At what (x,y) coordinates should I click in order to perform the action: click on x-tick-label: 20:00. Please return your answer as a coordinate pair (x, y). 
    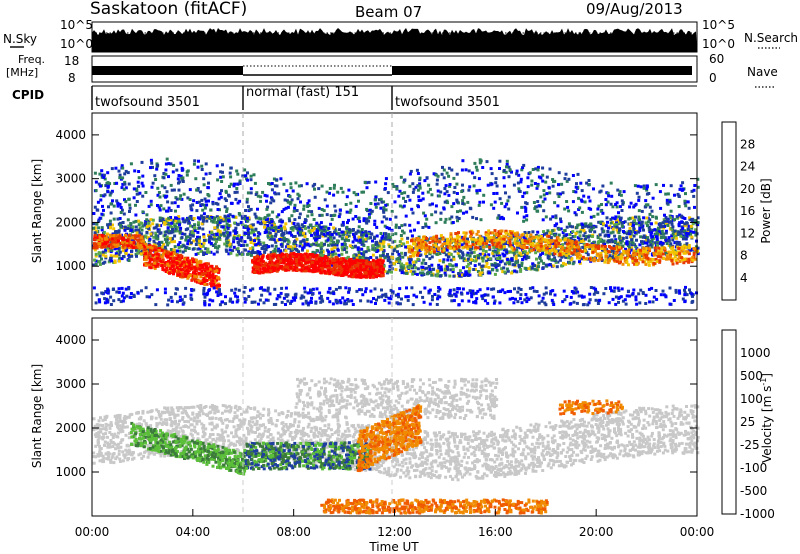
    Looking at the image, I should click on (596, 532).